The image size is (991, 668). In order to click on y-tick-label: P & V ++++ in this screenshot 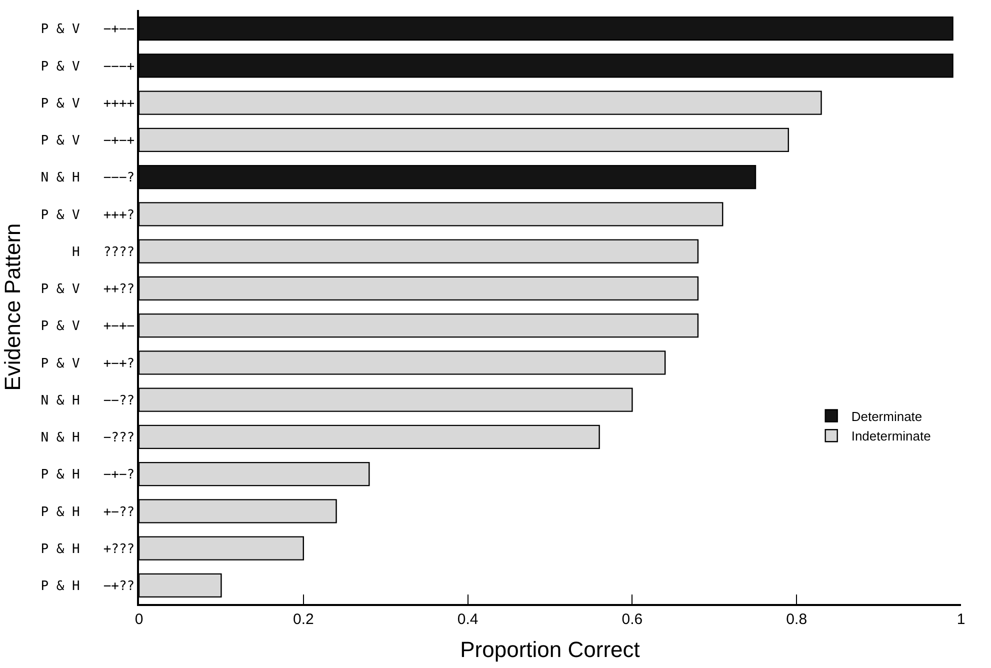, I will do `click(87, 104)`.